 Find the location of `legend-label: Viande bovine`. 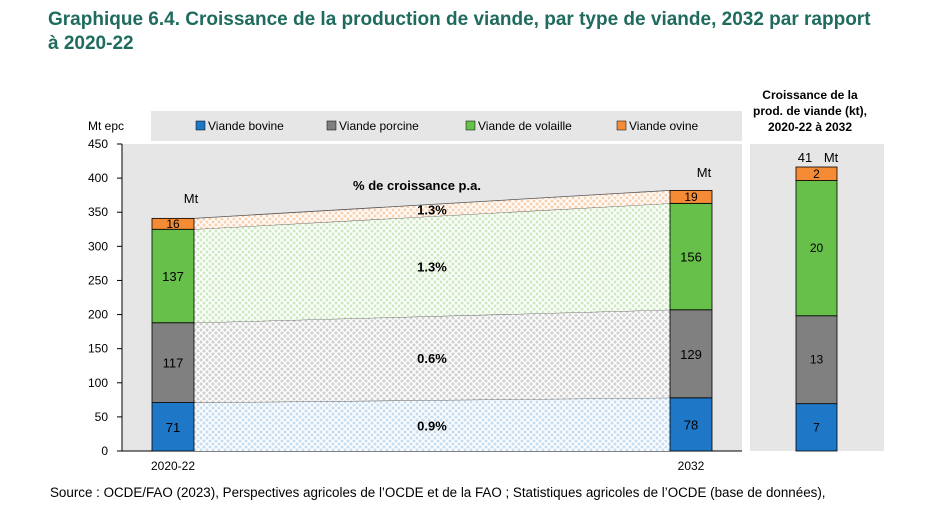

legend-label: Viande bovine is located at coordinates (246, 126).